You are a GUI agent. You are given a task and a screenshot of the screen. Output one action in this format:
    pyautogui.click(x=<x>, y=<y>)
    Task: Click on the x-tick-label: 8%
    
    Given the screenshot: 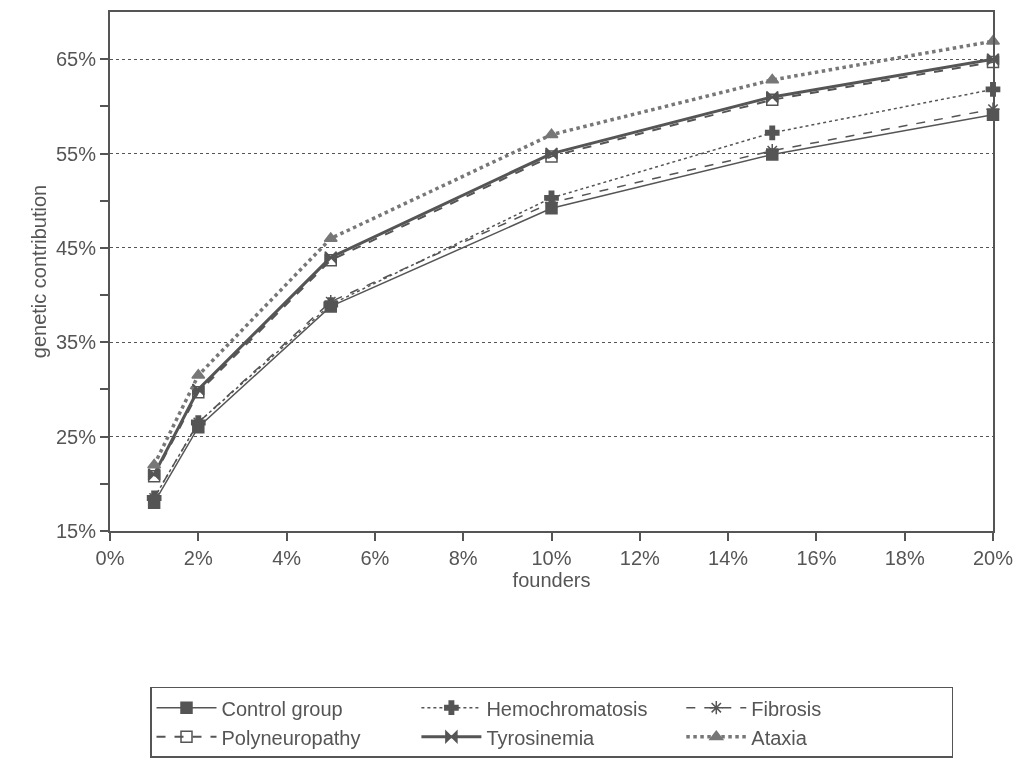 What is the action you would take?
    pyautogui.click(x=463, y=558)
    